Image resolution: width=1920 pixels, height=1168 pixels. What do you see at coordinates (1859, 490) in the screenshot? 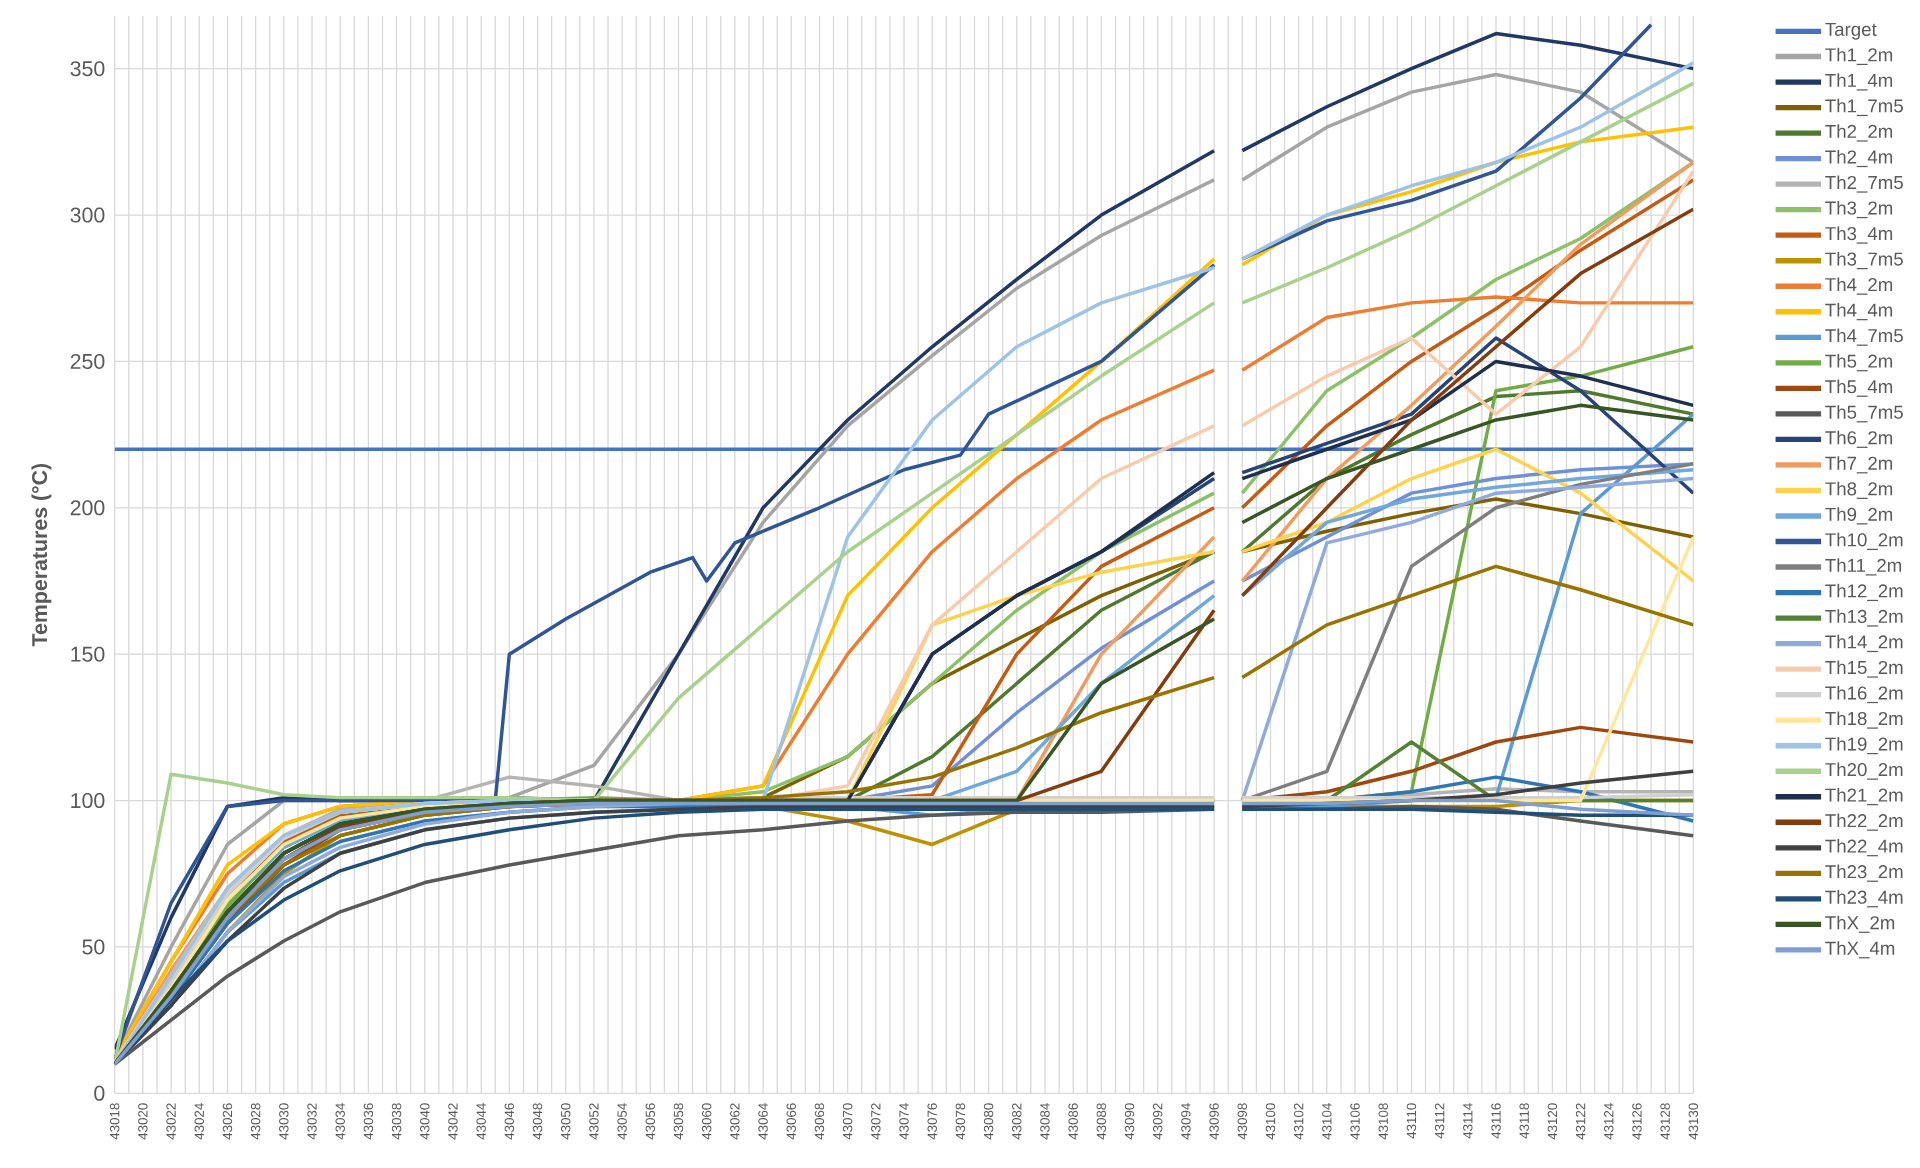
I see `legend-label: Th8_2m` at bounding box center [1859, 490].